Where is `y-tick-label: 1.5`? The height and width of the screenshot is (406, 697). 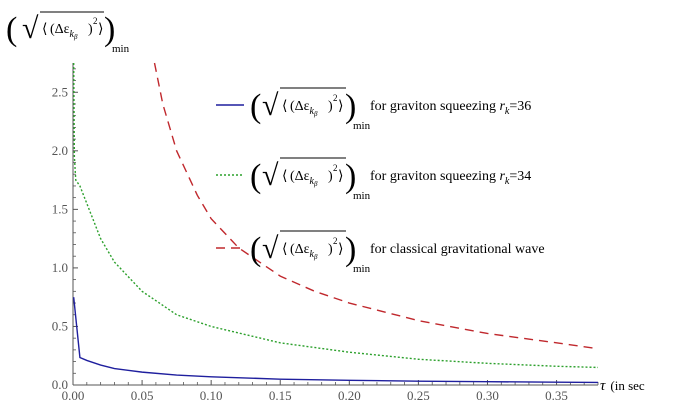
y-tick-label: 1.5 is located at coordinates (60, 208).